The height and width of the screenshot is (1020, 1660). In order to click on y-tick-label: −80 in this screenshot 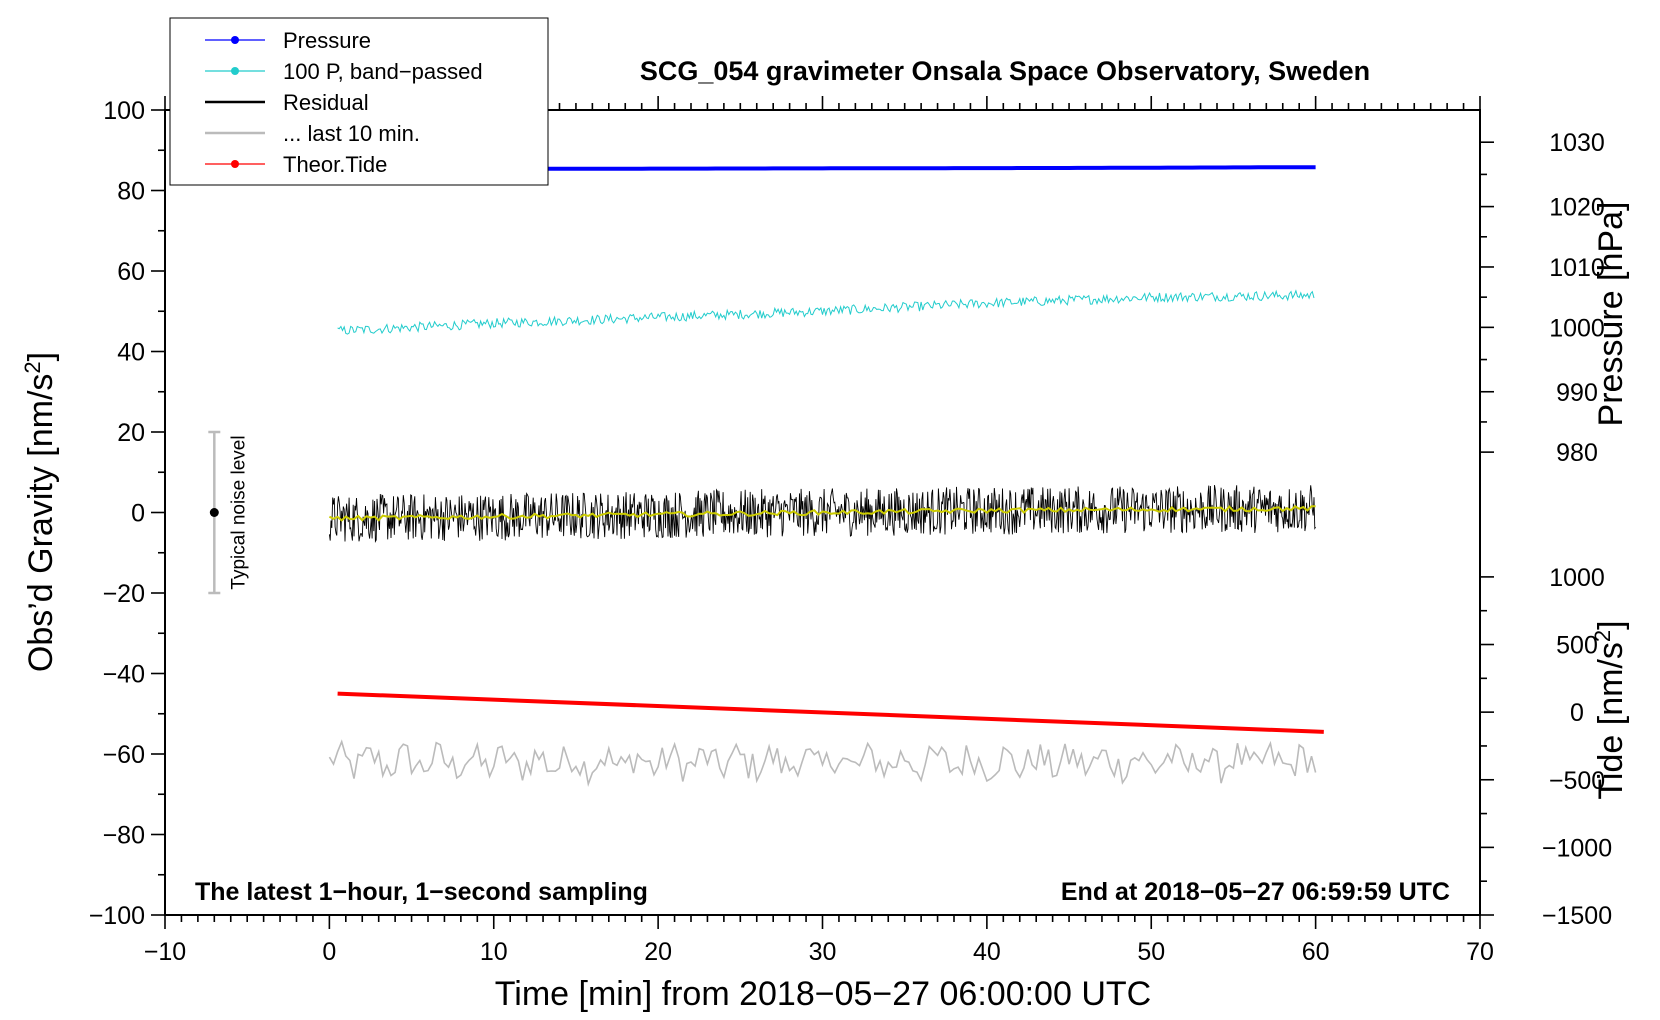, I will do `click(124, 836)`.